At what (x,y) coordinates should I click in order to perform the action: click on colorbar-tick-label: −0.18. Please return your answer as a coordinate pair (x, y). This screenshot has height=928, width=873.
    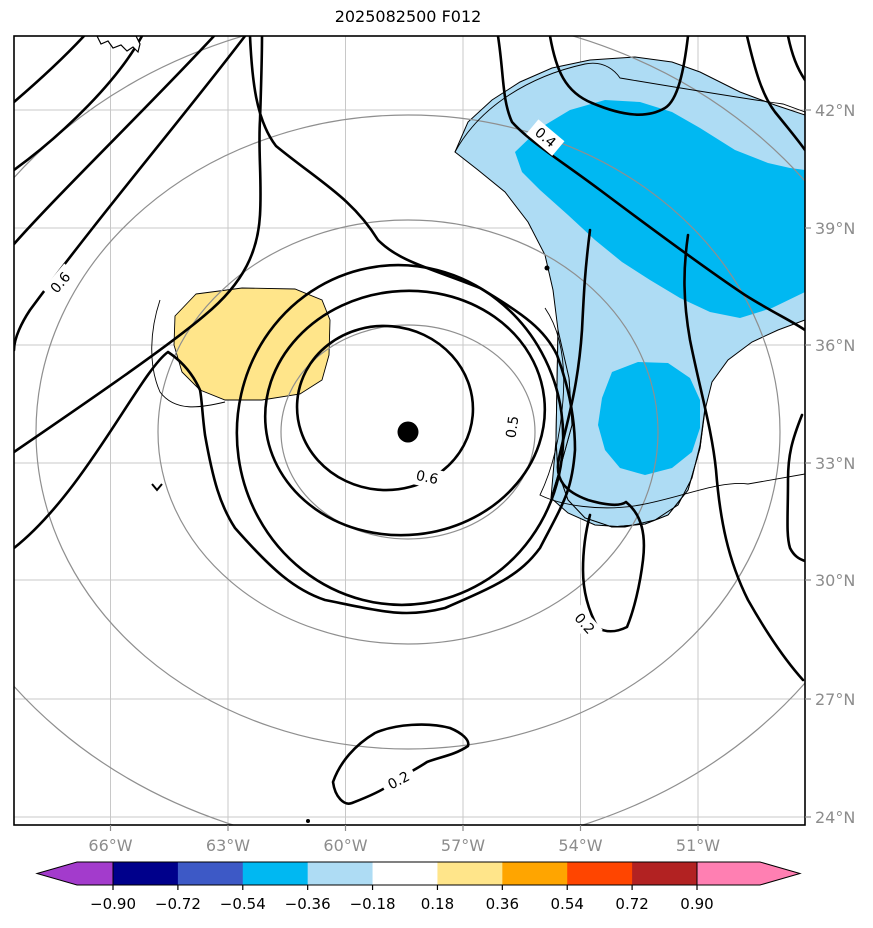
    Looking at the image, I should click on (373, 904).